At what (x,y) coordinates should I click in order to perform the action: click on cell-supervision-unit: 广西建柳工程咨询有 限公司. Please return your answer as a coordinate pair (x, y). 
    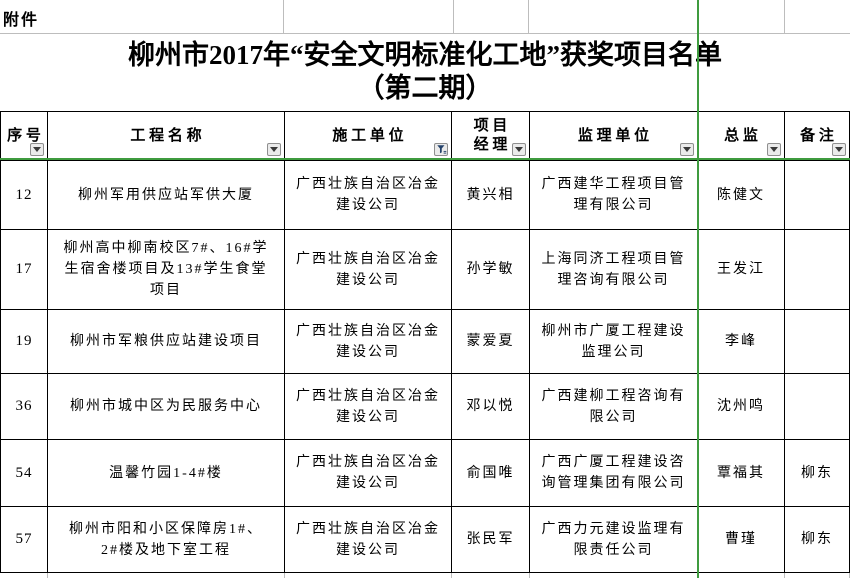
    Looking at the image, I should click on (614, 407).